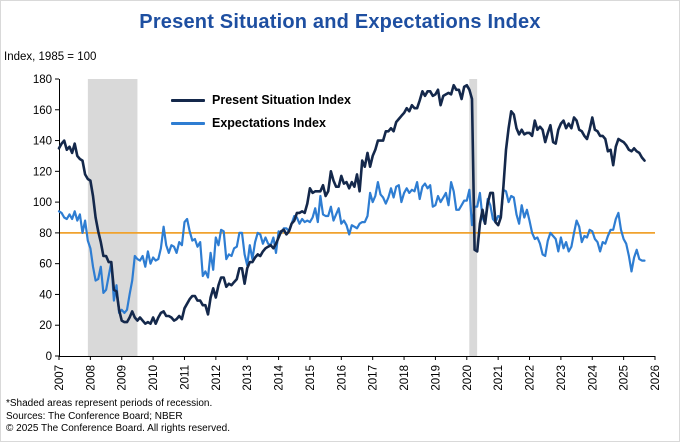  Describe the element at coordinates (94, 416) in the screenshot. I see `footnote-sources: Sources: The Conference Board; NBER` at that location.